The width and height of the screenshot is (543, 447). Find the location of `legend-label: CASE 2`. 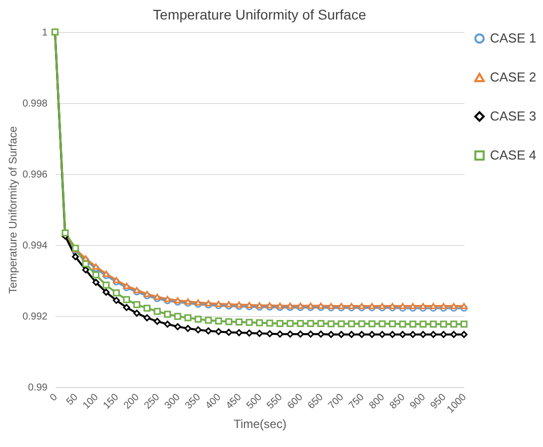

legend-label: CASE 2 is located at coordinates (513, 77).